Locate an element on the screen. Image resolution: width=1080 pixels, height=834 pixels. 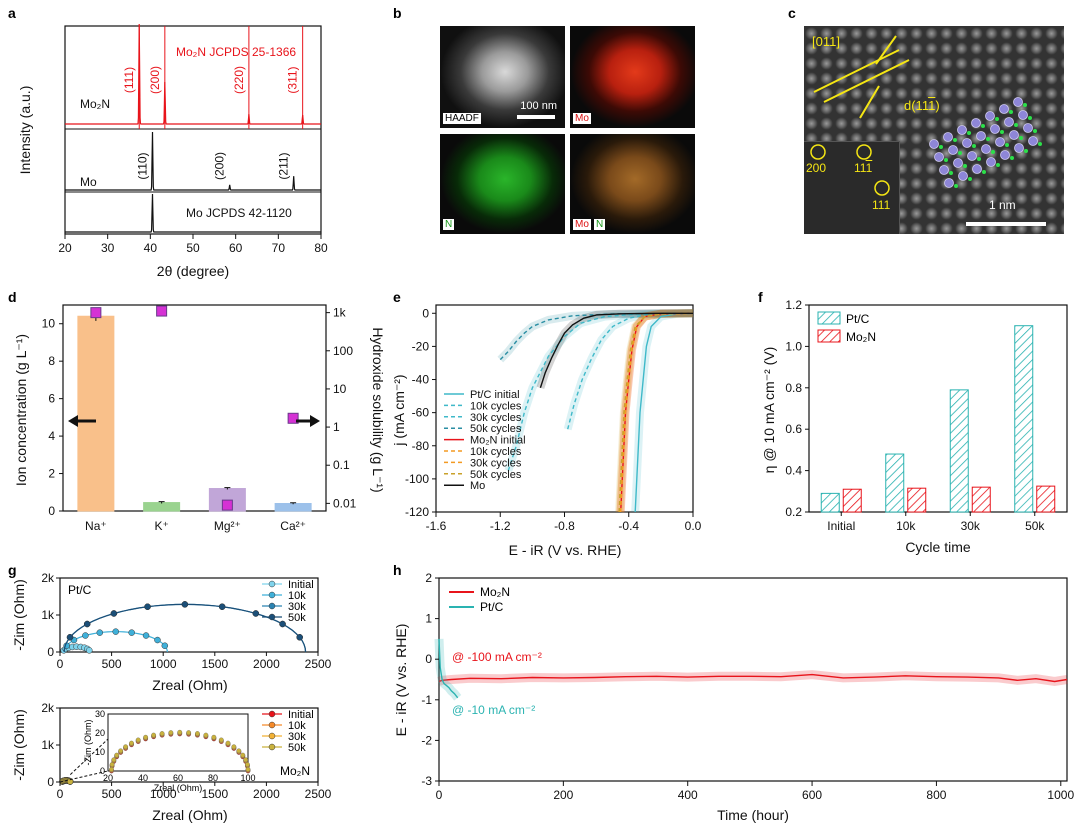
panel-letter-c: c is located at coordinates (792, 13).